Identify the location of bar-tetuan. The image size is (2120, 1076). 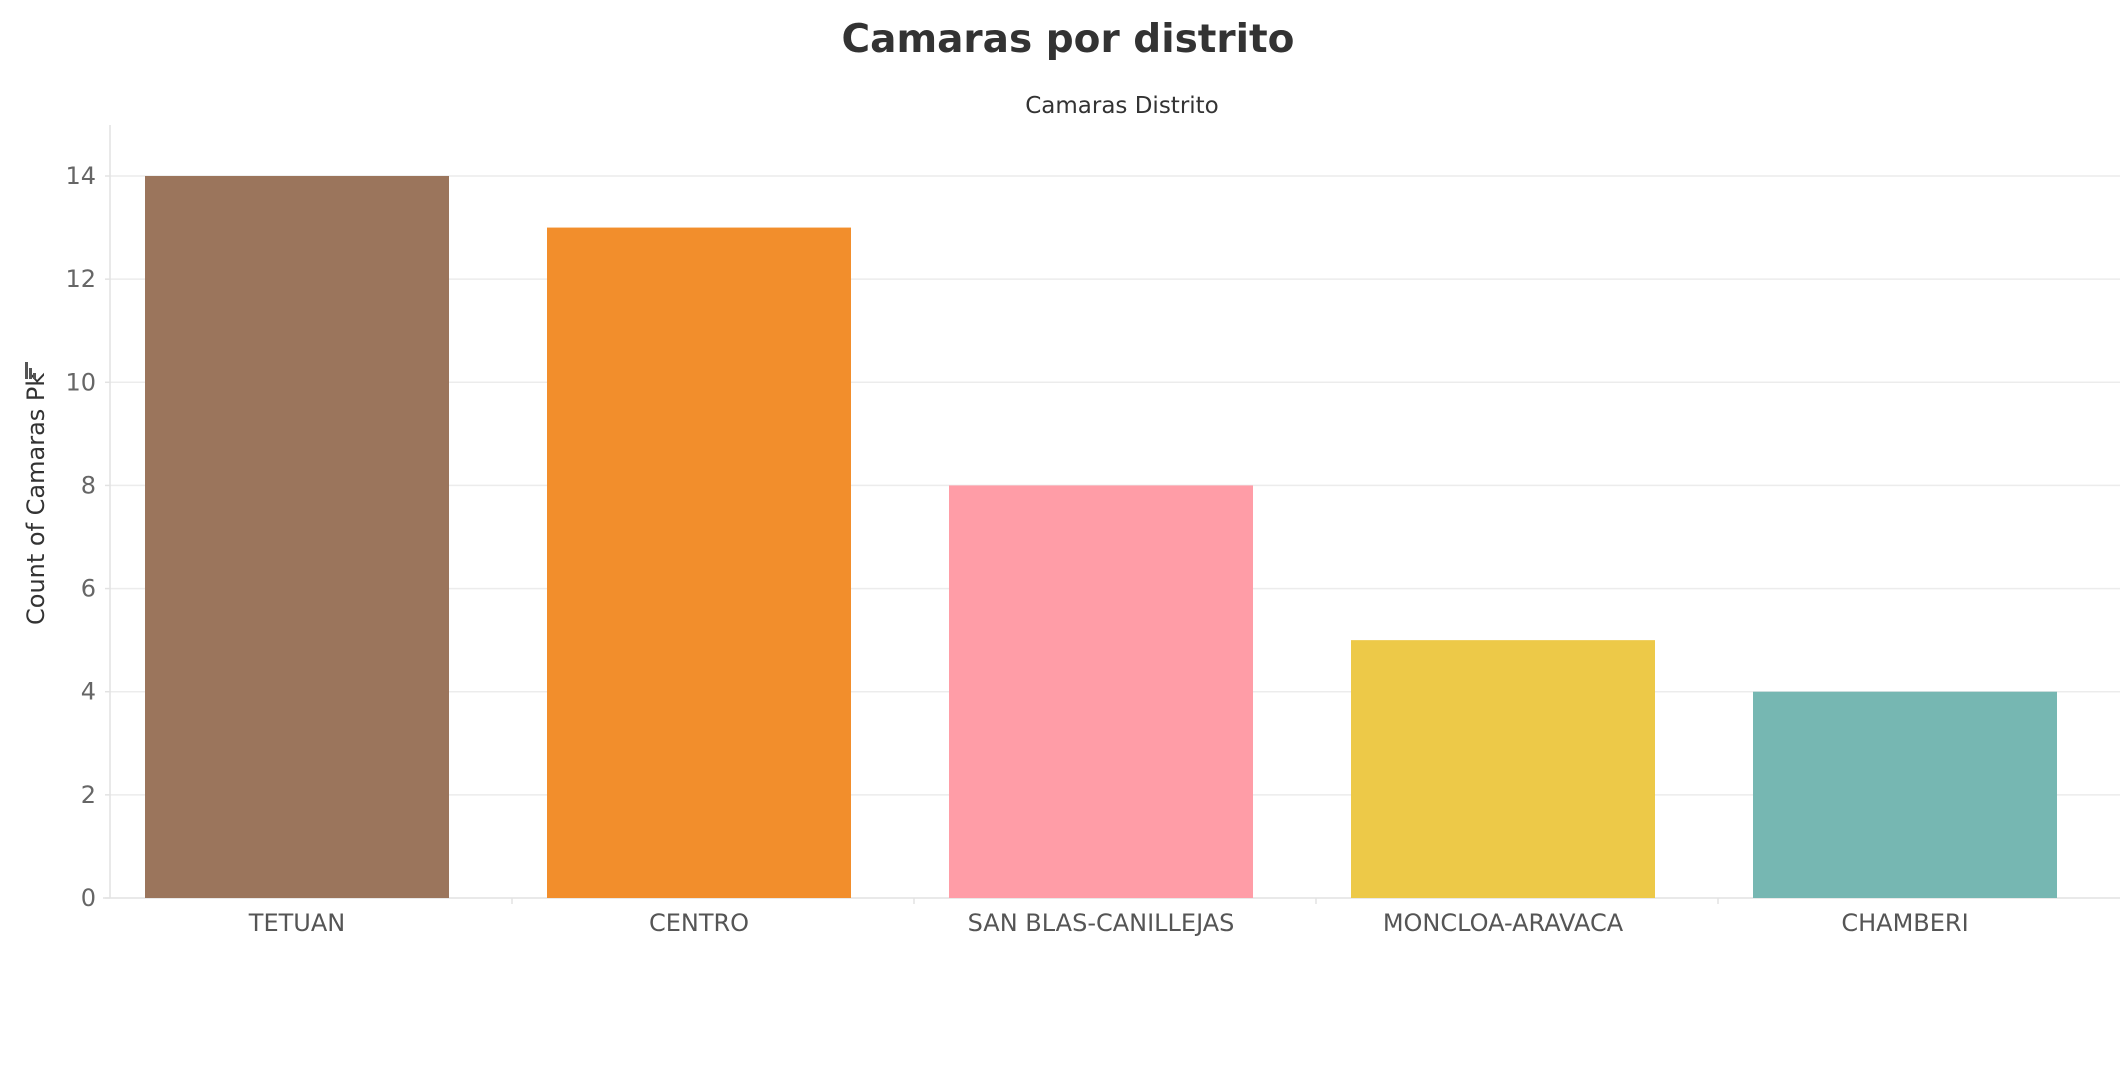
(297, 537).